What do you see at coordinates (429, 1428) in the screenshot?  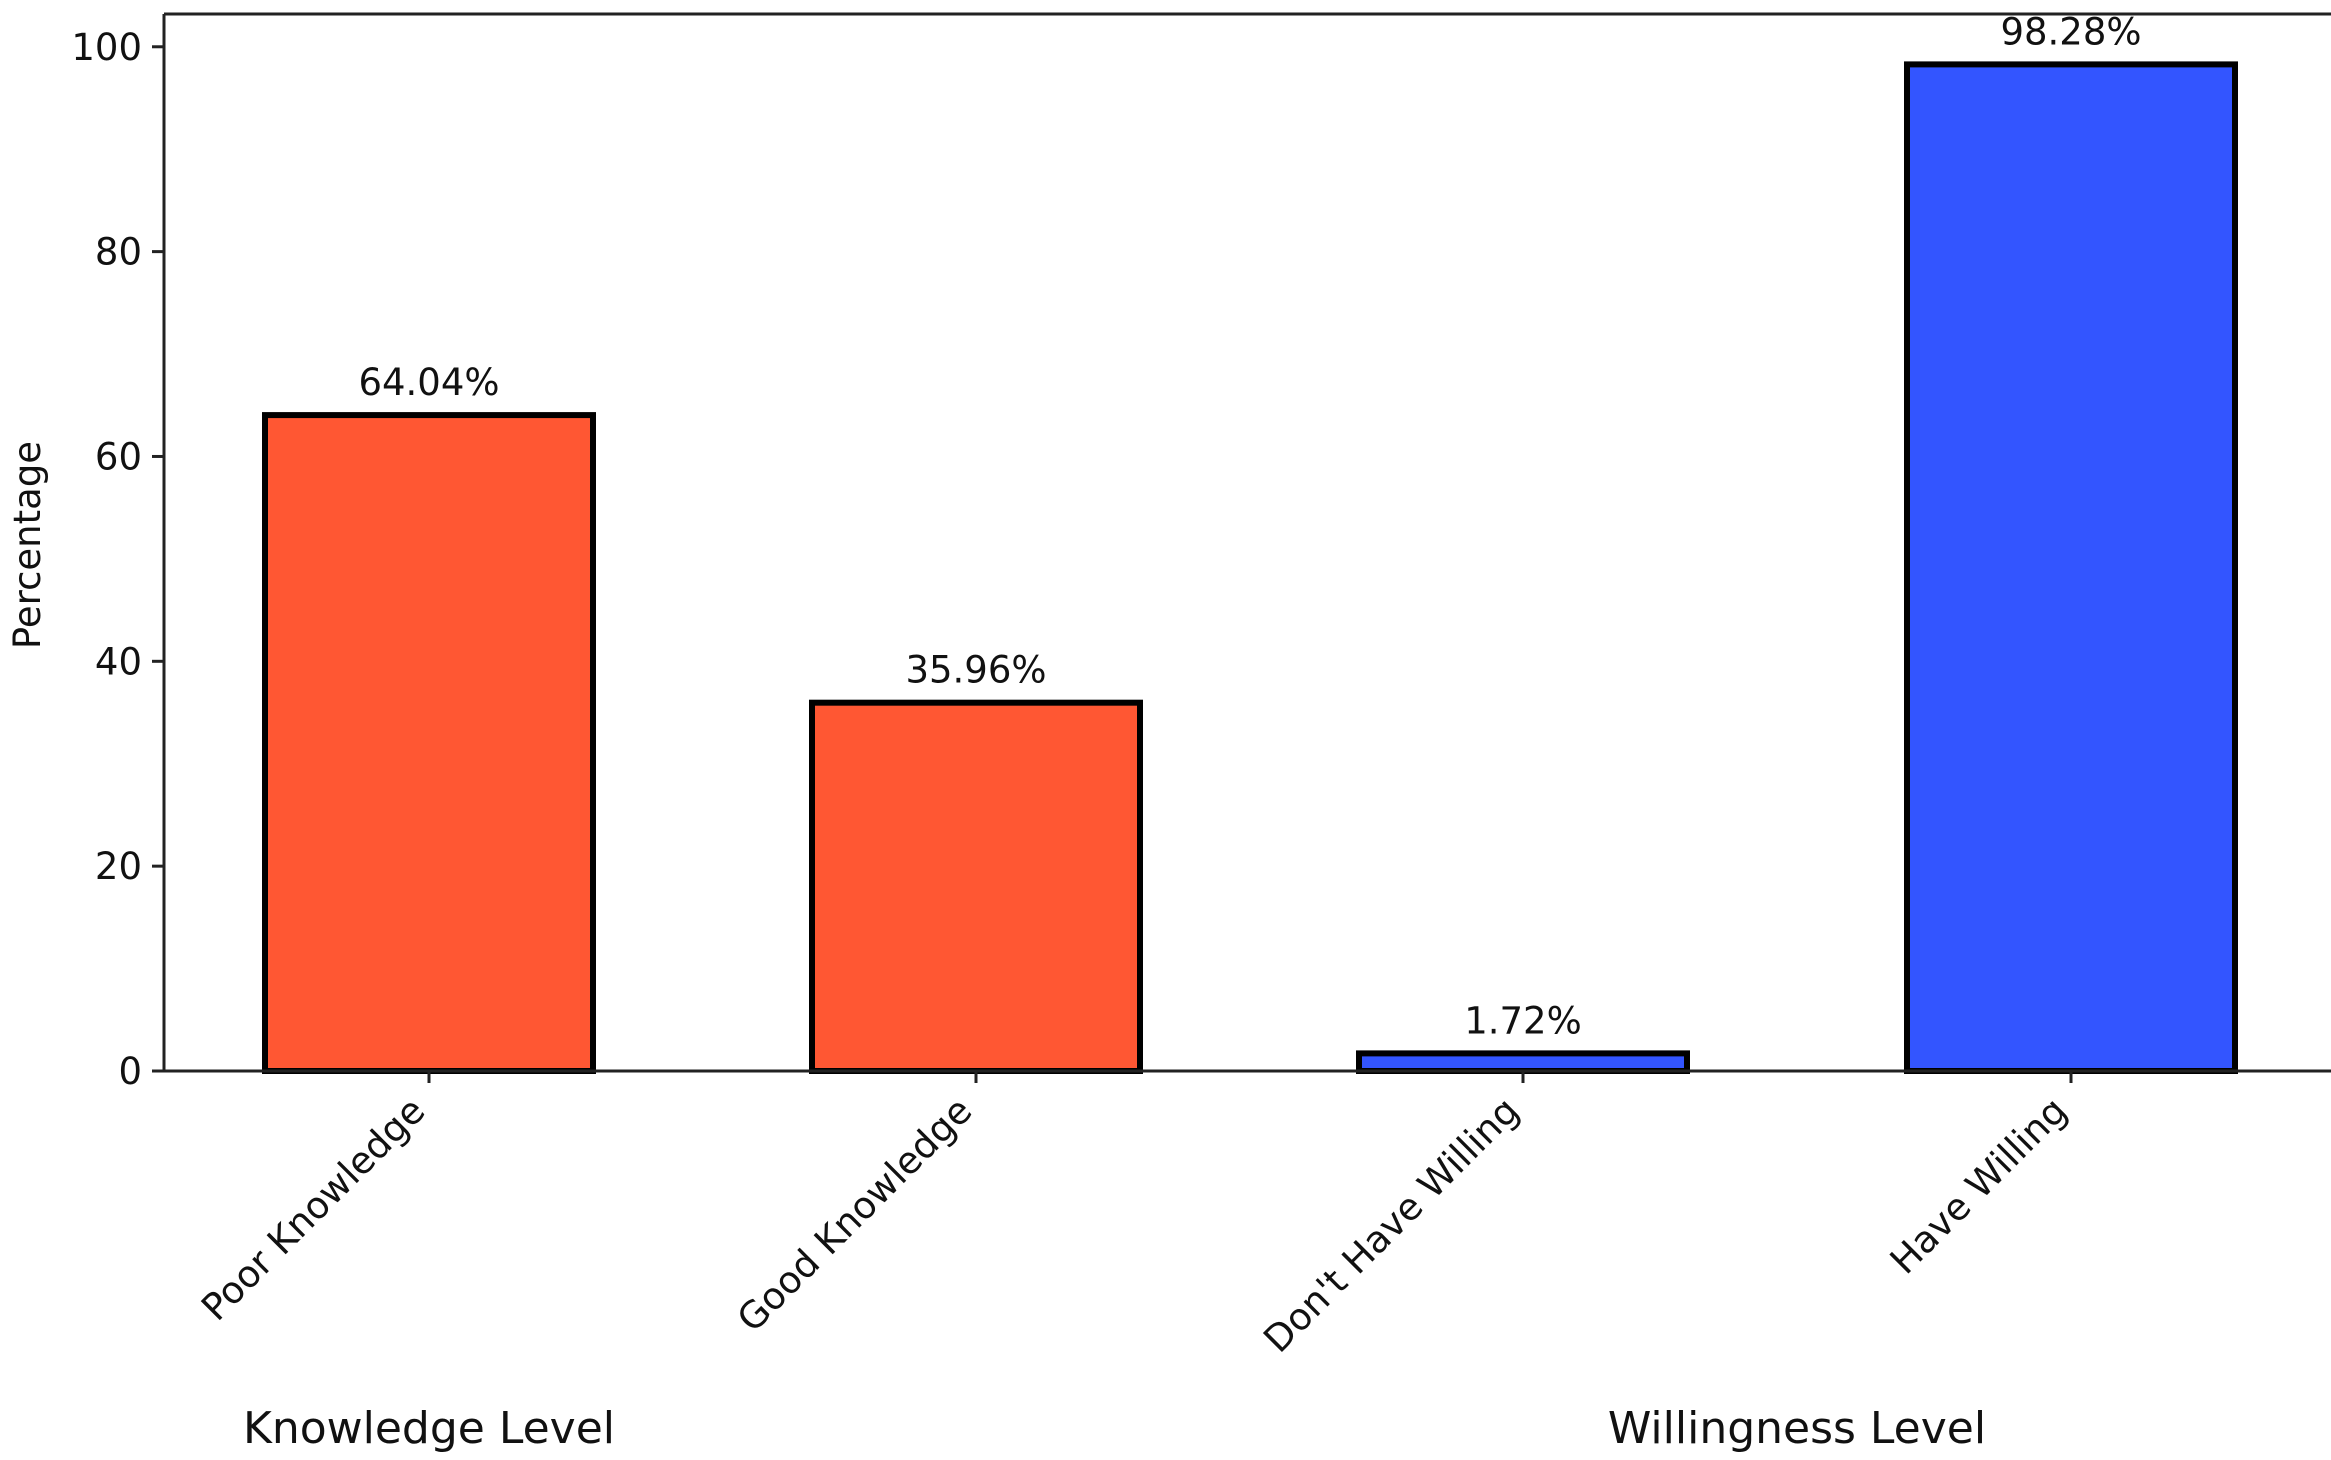 I see `group-label: Knowledge Level` at bounding box center [429, 1428].